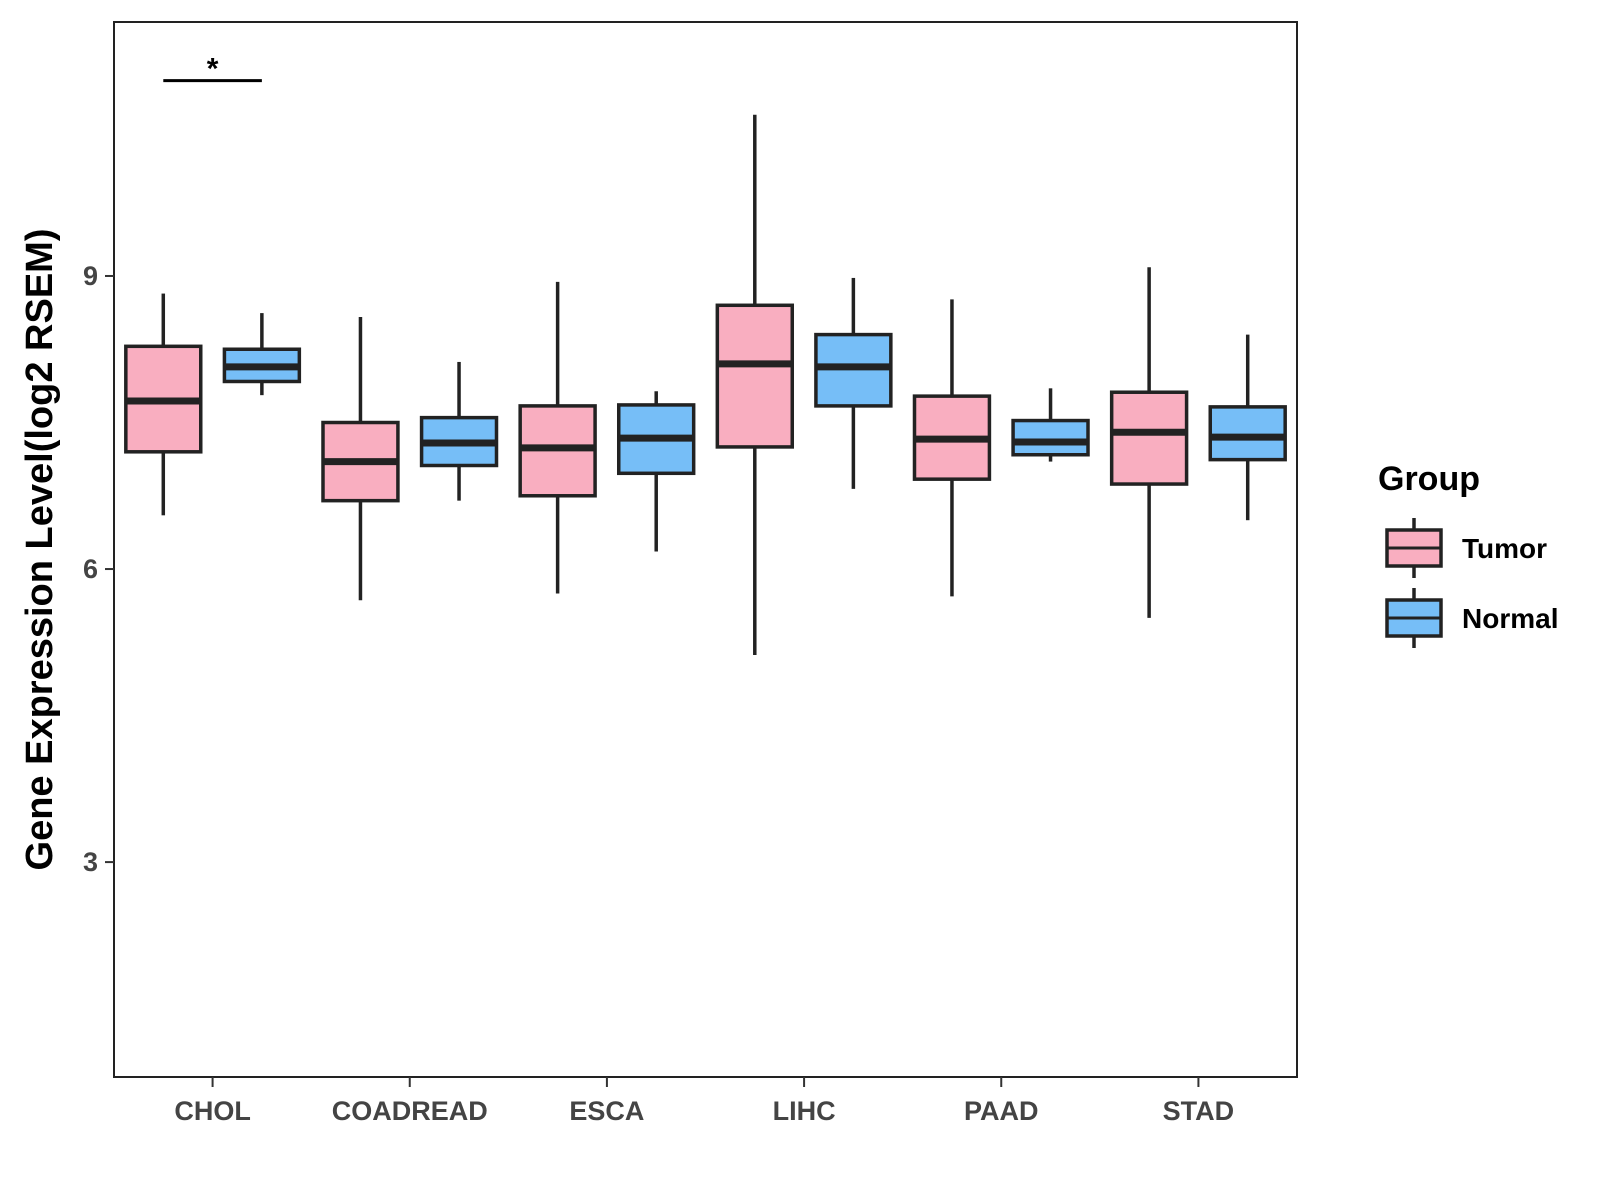 Image resolution: width=1600 pixels, height=1200 pixels. Describe the element at coordinates (212, 1111) in the screenshot. I see `x-tick-label: CHOL` at that location.